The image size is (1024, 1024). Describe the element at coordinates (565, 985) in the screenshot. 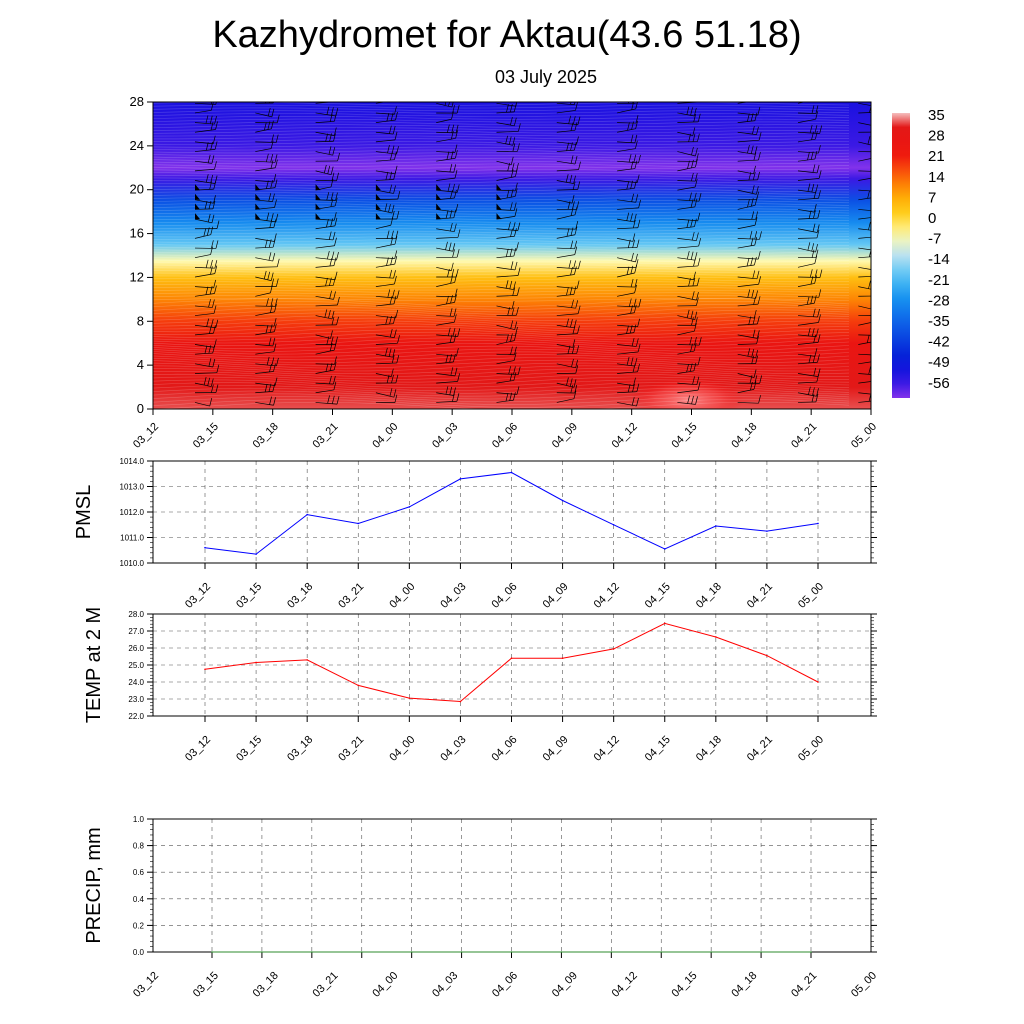

I see `x-tick-label: 04_09` at that location.